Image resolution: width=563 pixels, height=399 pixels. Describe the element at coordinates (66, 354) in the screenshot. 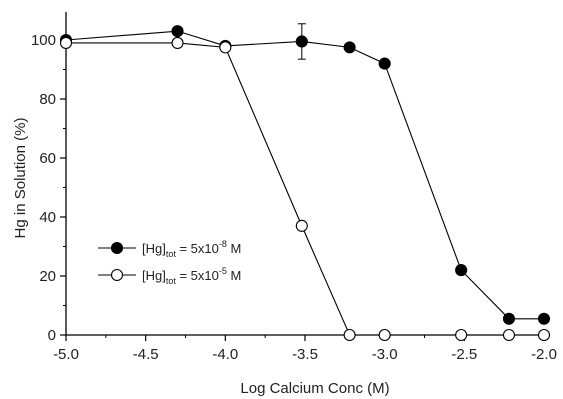

I see `x-tick-label: -5.0` at that location.